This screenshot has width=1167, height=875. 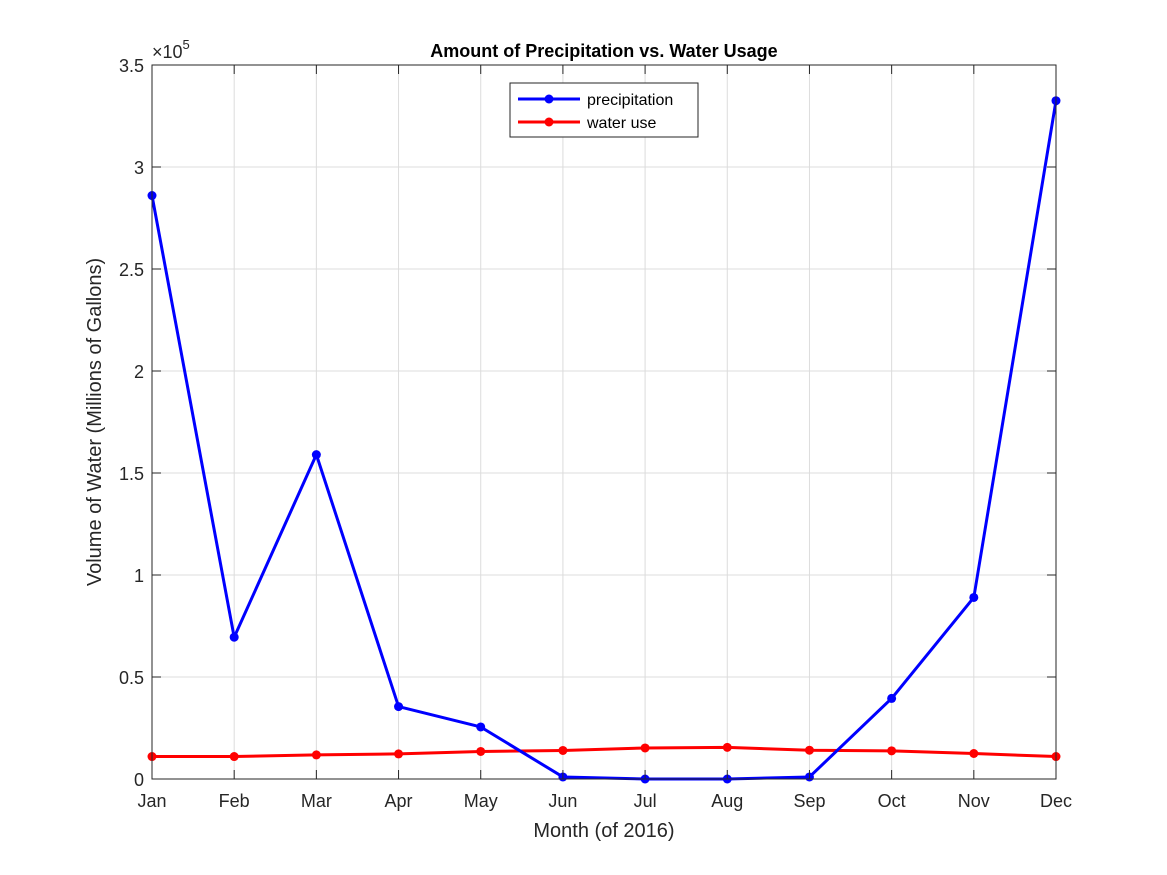 What do you see at coordinates (974, 801) in the screenshot?
I see `x-tick-label: Nov` at bounding box center [974, 801].